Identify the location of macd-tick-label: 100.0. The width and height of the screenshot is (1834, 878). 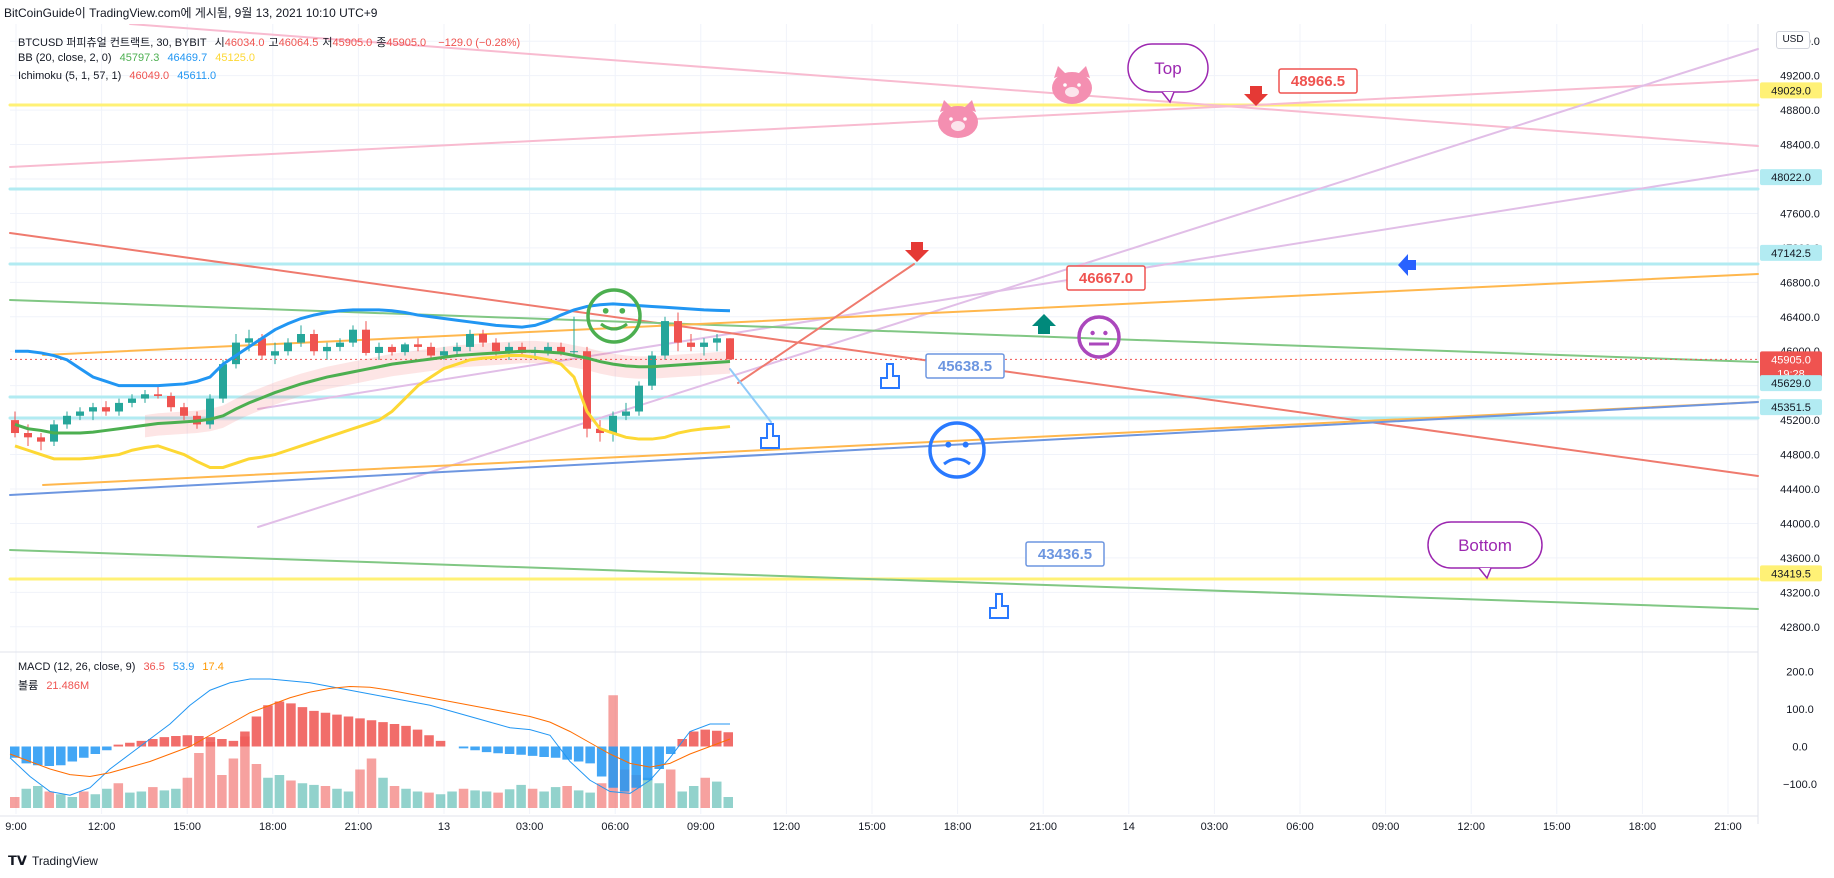
(1800, 710).